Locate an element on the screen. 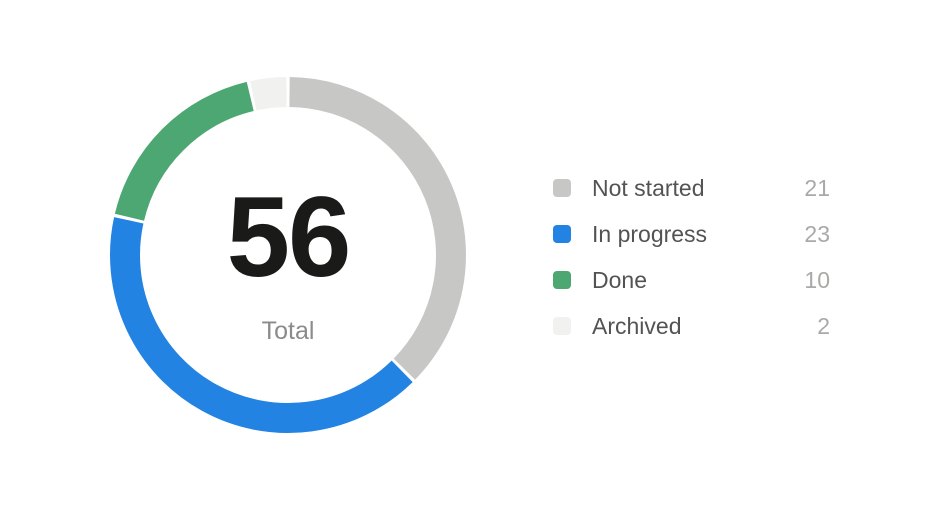 This screenshot has width=928, height=512. legend-label: Not started is located at coordinates (648, 187).